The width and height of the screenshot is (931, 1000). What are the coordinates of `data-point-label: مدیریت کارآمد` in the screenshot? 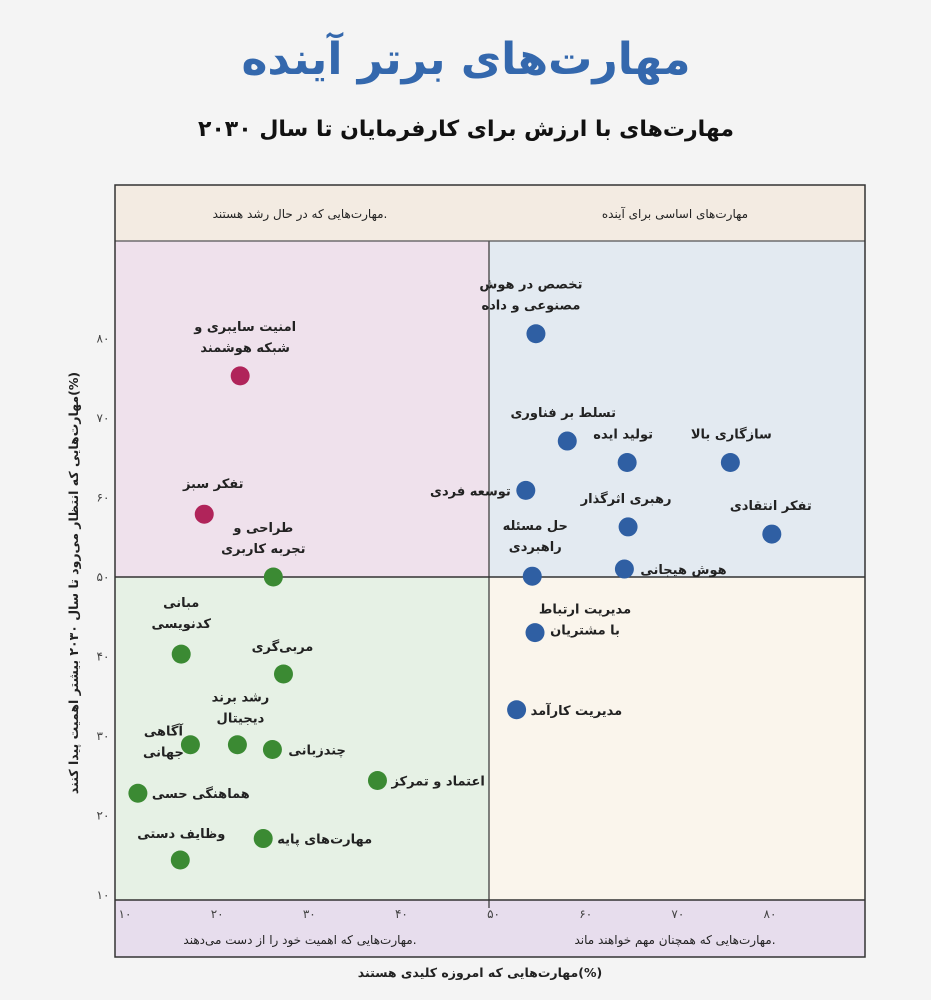 It's located at (577, 710).